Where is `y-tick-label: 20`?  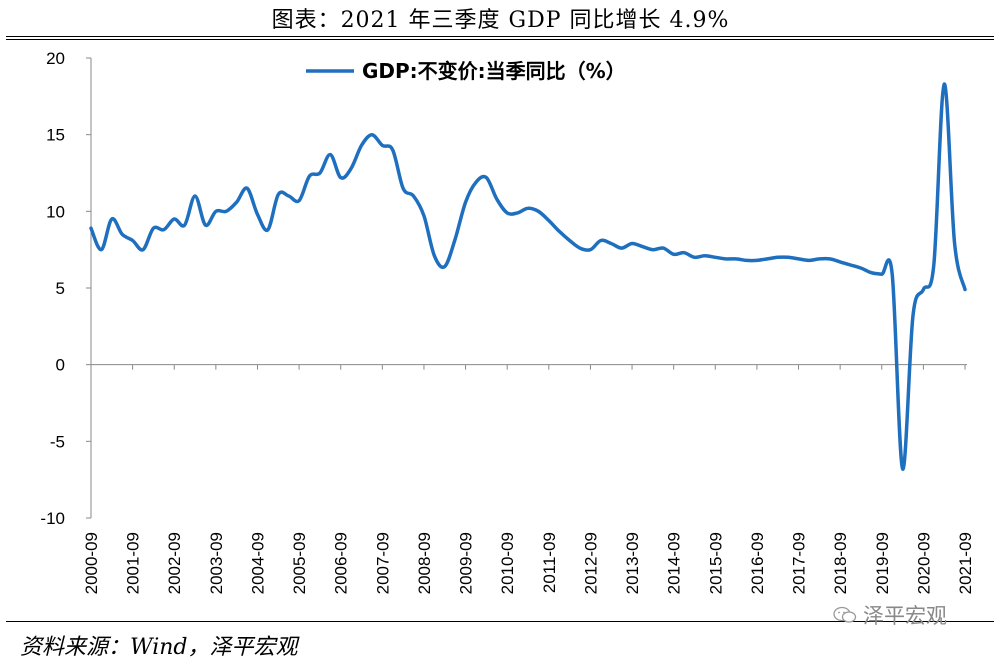
y-tick-label: 20 is located at coordinates (55, 58).